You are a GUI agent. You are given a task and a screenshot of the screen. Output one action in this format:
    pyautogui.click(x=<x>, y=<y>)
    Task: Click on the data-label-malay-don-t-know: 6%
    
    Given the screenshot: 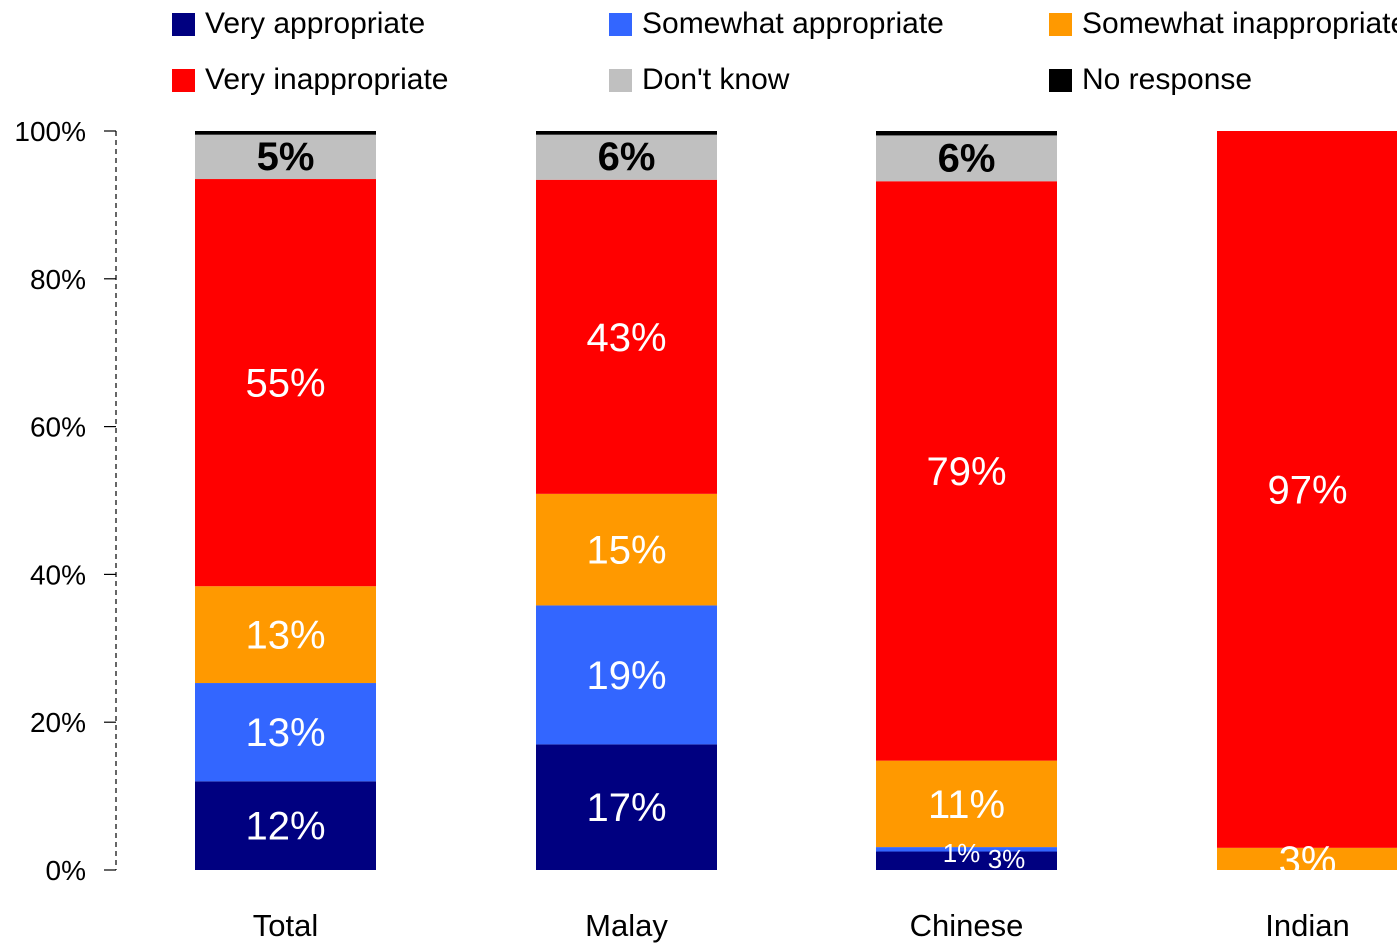 What is the action you would take?
    pyautogui.click(x=627, y=157)
    